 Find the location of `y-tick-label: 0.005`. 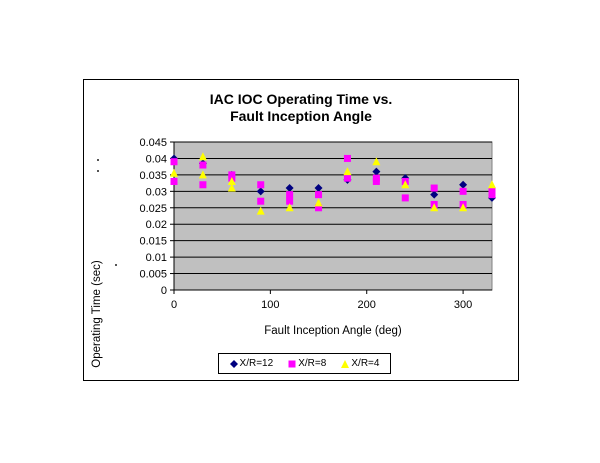

y-tick-label: 0.005 is located at coordinates (153, 275).